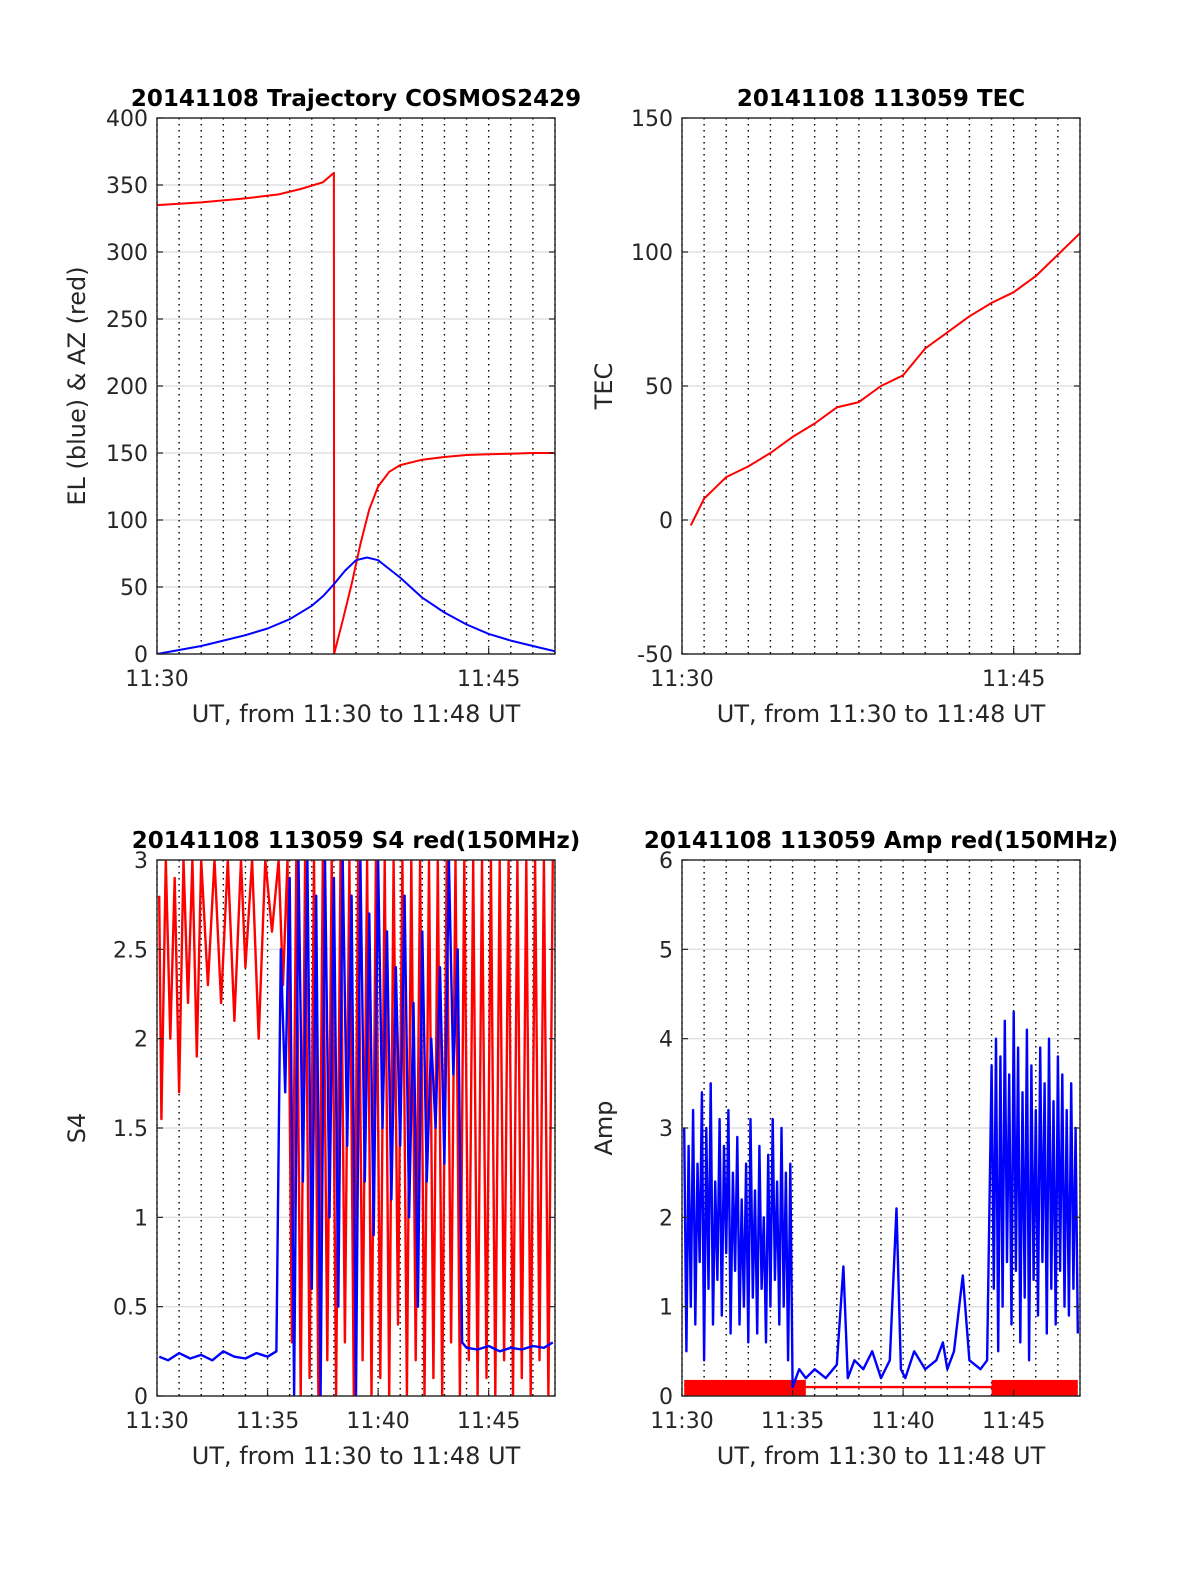 This screenshot has width=1200, height=1575. What do you see at coordinates (655, 655) in the screenshot?
I see `y-tick-label: -50` at bounding box center [655, 655].